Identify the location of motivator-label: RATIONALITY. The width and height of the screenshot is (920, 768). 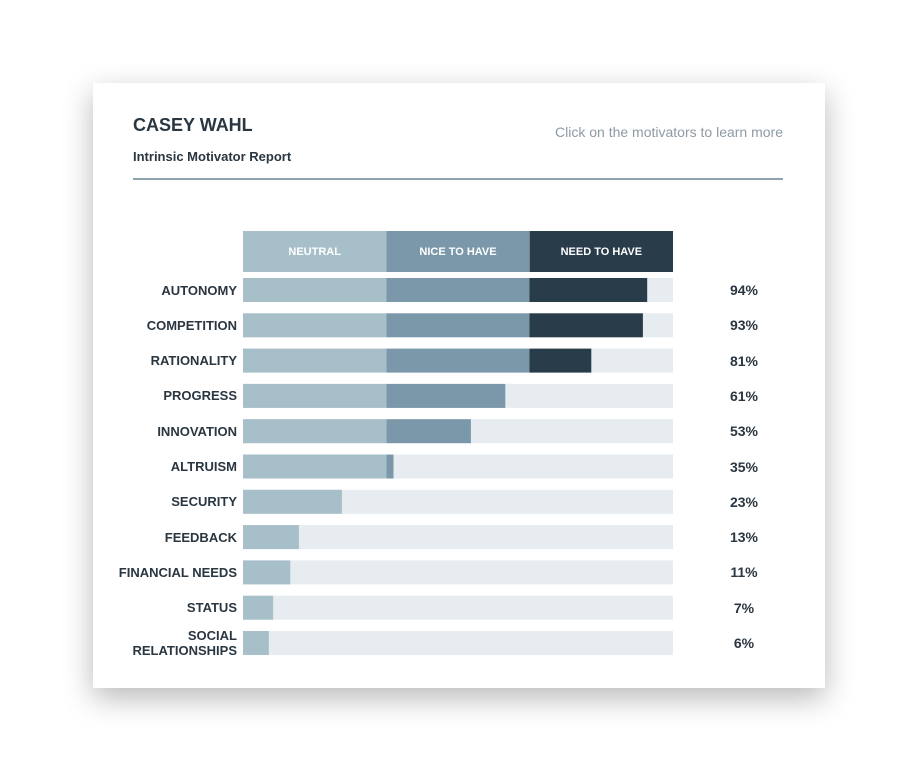
(193, 361).